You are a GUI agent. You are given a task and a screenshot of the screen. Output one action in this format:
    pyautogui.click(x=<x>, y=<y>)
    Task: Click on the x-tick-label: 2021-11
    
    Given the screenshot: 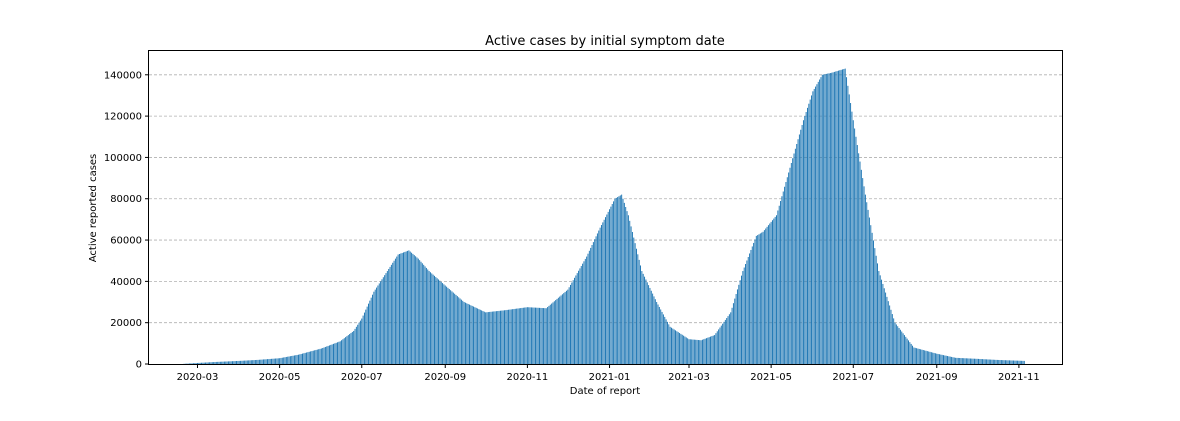 What is the action you would take?
    pyautogui.click(x=1019, y=377)
    